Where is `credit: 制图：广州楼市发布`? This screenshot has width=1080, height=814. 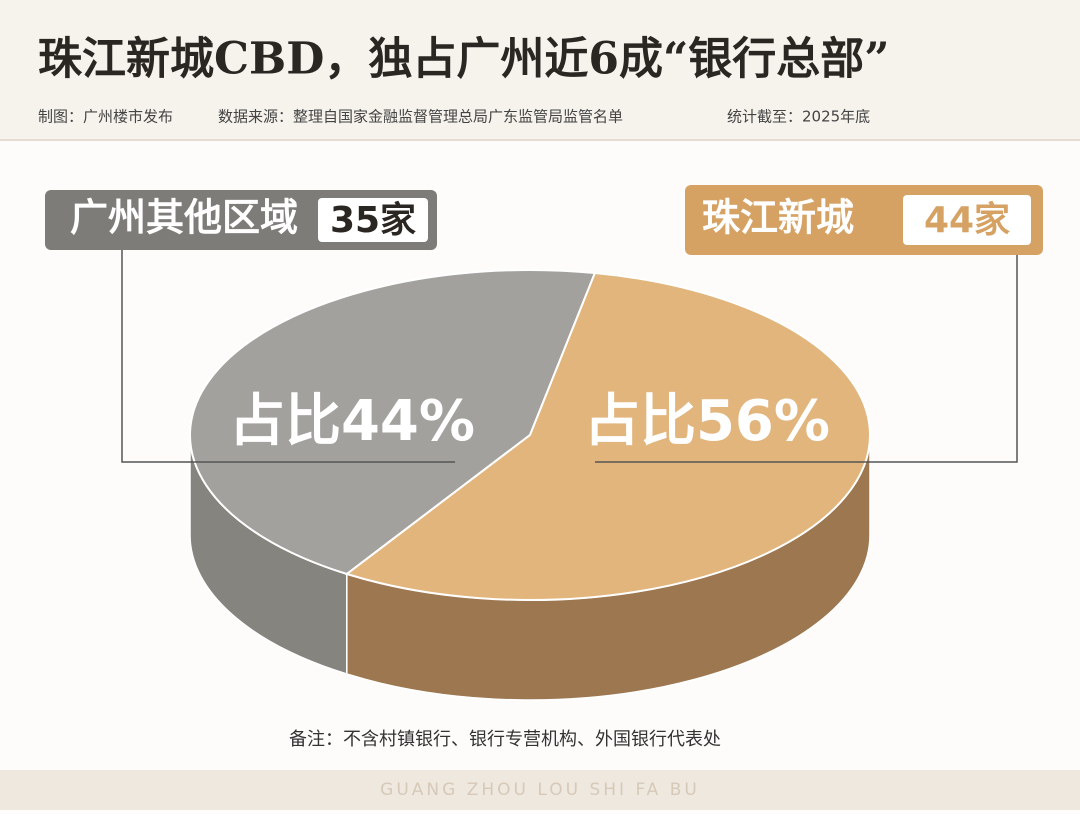
credit: 制图：广州楼市发布 is located at coordinates (105, 117).